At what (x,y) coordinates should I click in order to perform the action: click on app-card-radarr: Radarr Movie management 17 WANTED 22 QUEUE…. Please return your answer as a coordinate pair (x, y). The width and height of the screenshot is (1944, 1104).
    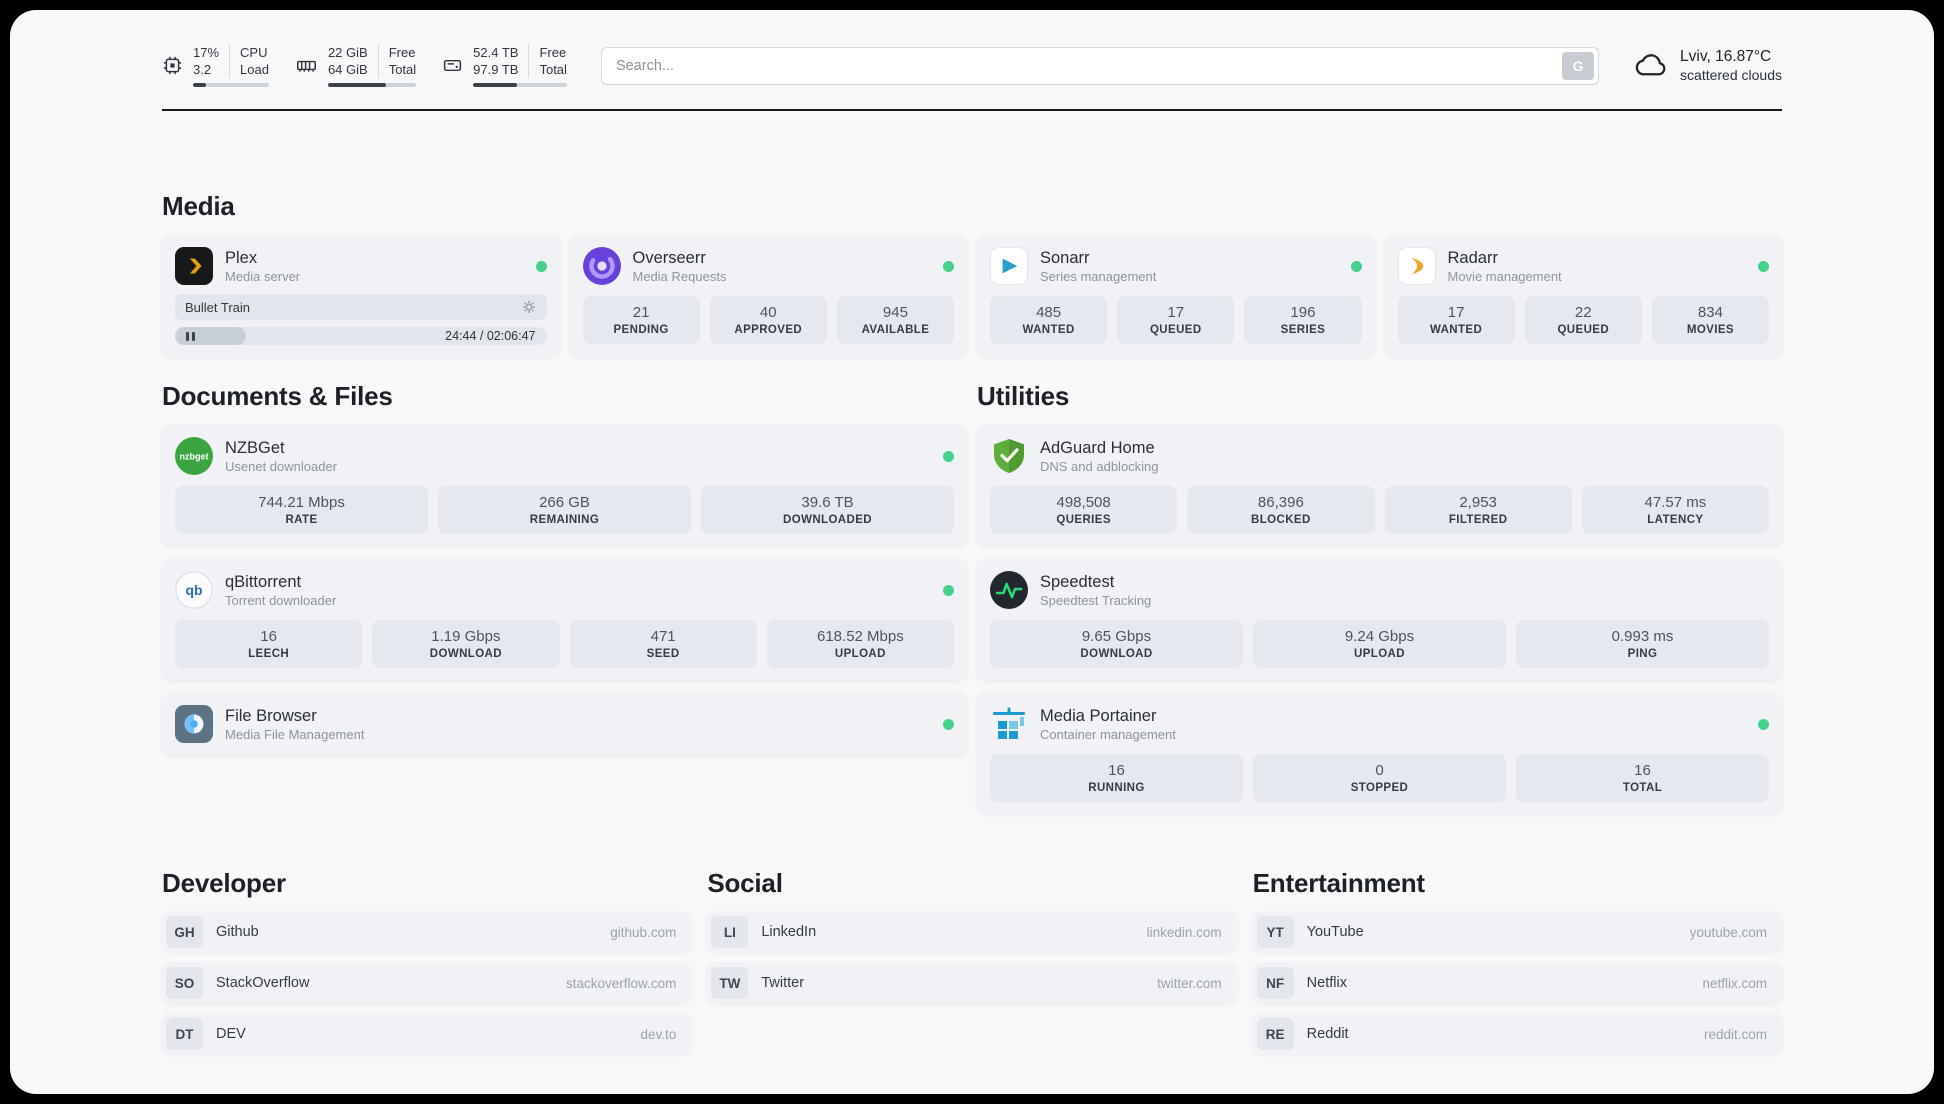
    Looking at the image, I should click on (1583, 296).